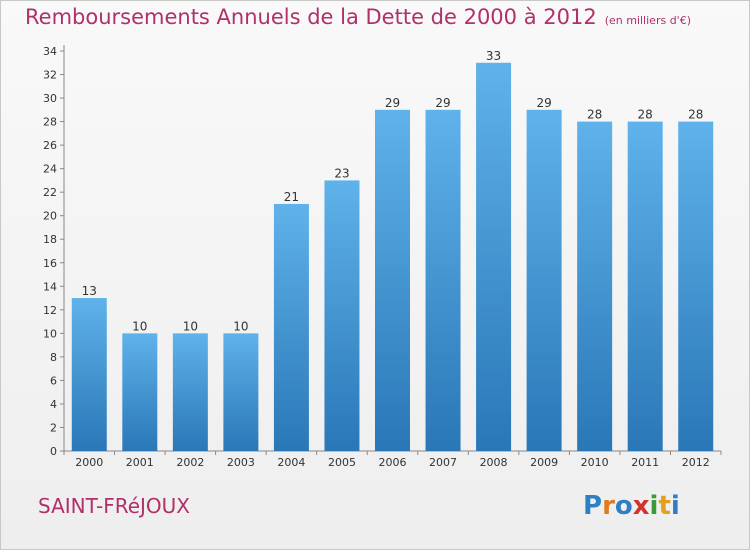 This screenshot has height=551, width=750. What do you see at coordinates (50, 169) in the screenshot?
I see `y-tick-label: 24` at bounding box center [50, 169].